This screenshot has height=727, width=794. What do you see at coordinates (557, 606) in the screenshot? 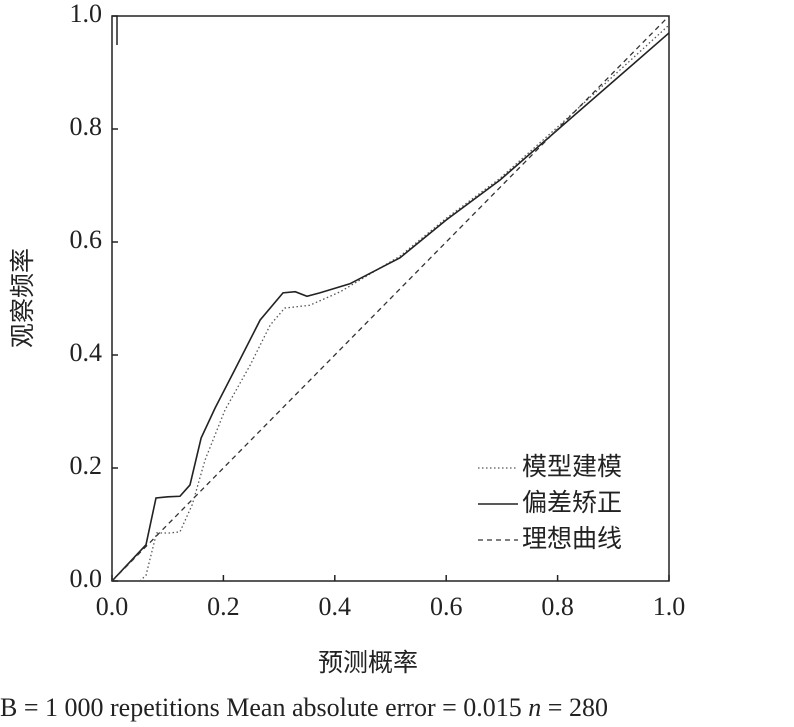
I see `x-tick-label: 0.8` at bounding box center [557, 606].